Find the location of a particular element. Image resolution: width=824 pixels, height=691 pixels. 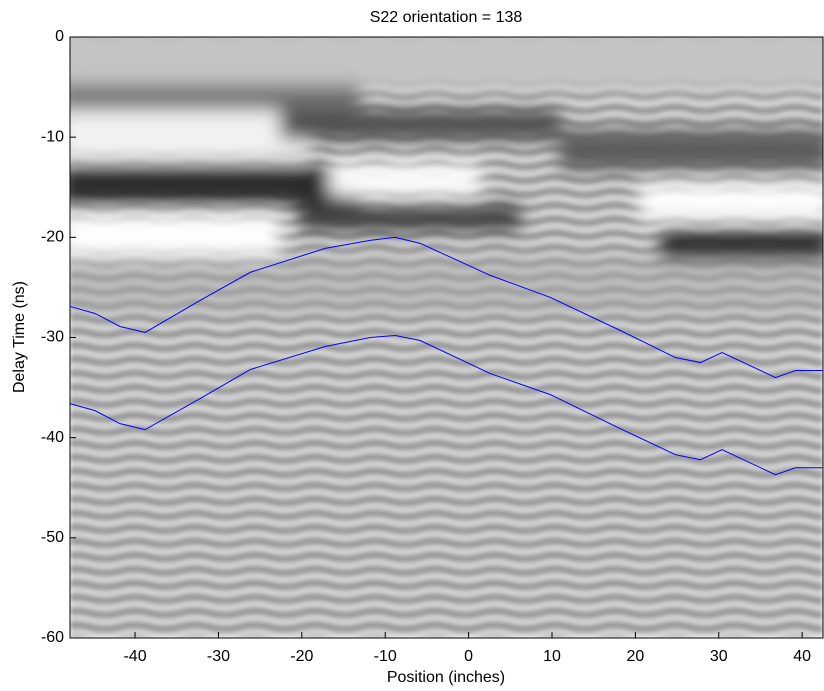

x-tick-label: 0 is located at coordinates (468, 656).